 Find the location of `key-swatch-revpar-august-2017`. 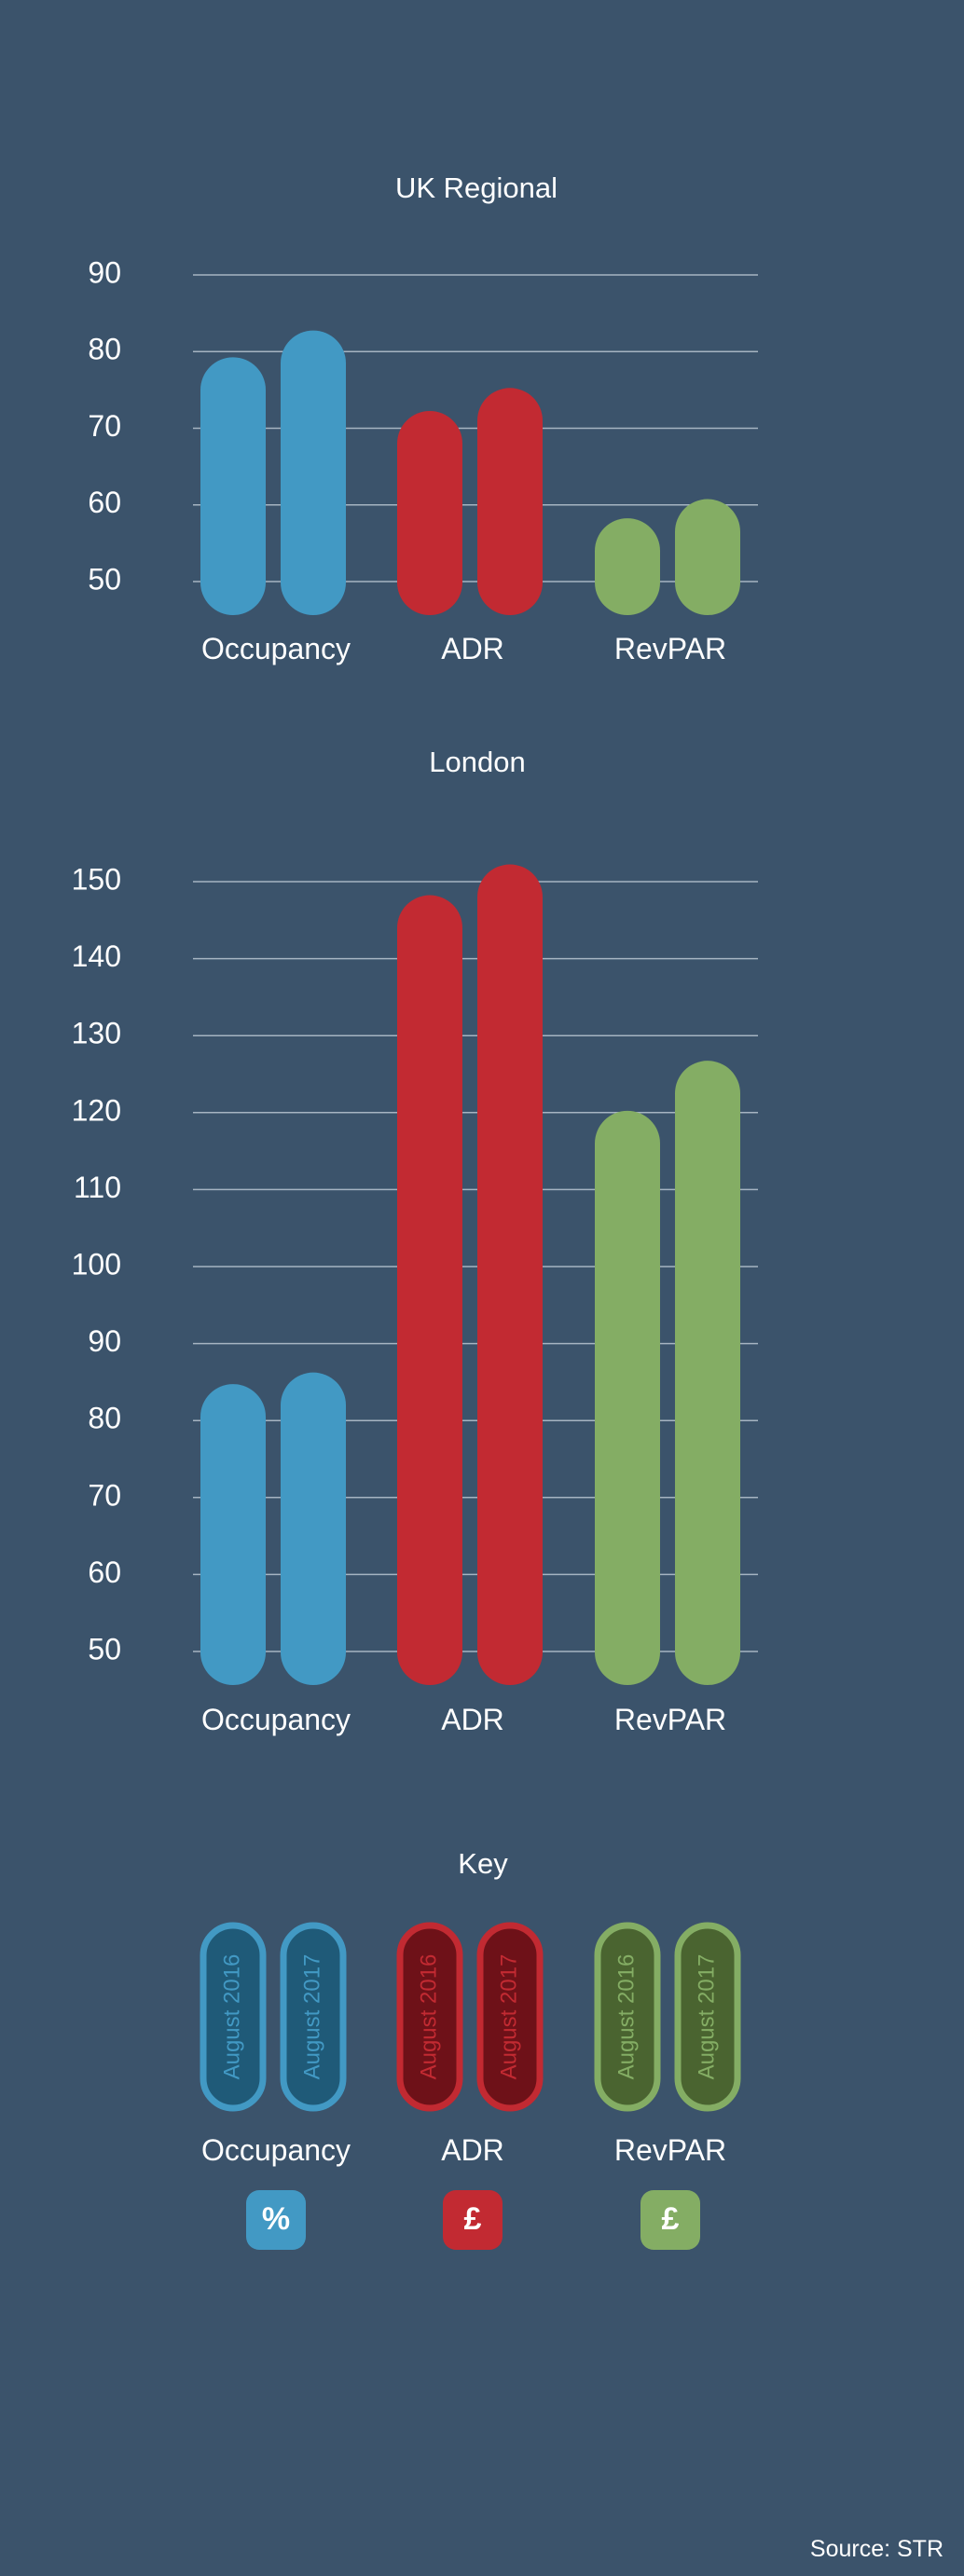

key-swatch-revpar-august-2017 is located at coordinates (707, 2017).